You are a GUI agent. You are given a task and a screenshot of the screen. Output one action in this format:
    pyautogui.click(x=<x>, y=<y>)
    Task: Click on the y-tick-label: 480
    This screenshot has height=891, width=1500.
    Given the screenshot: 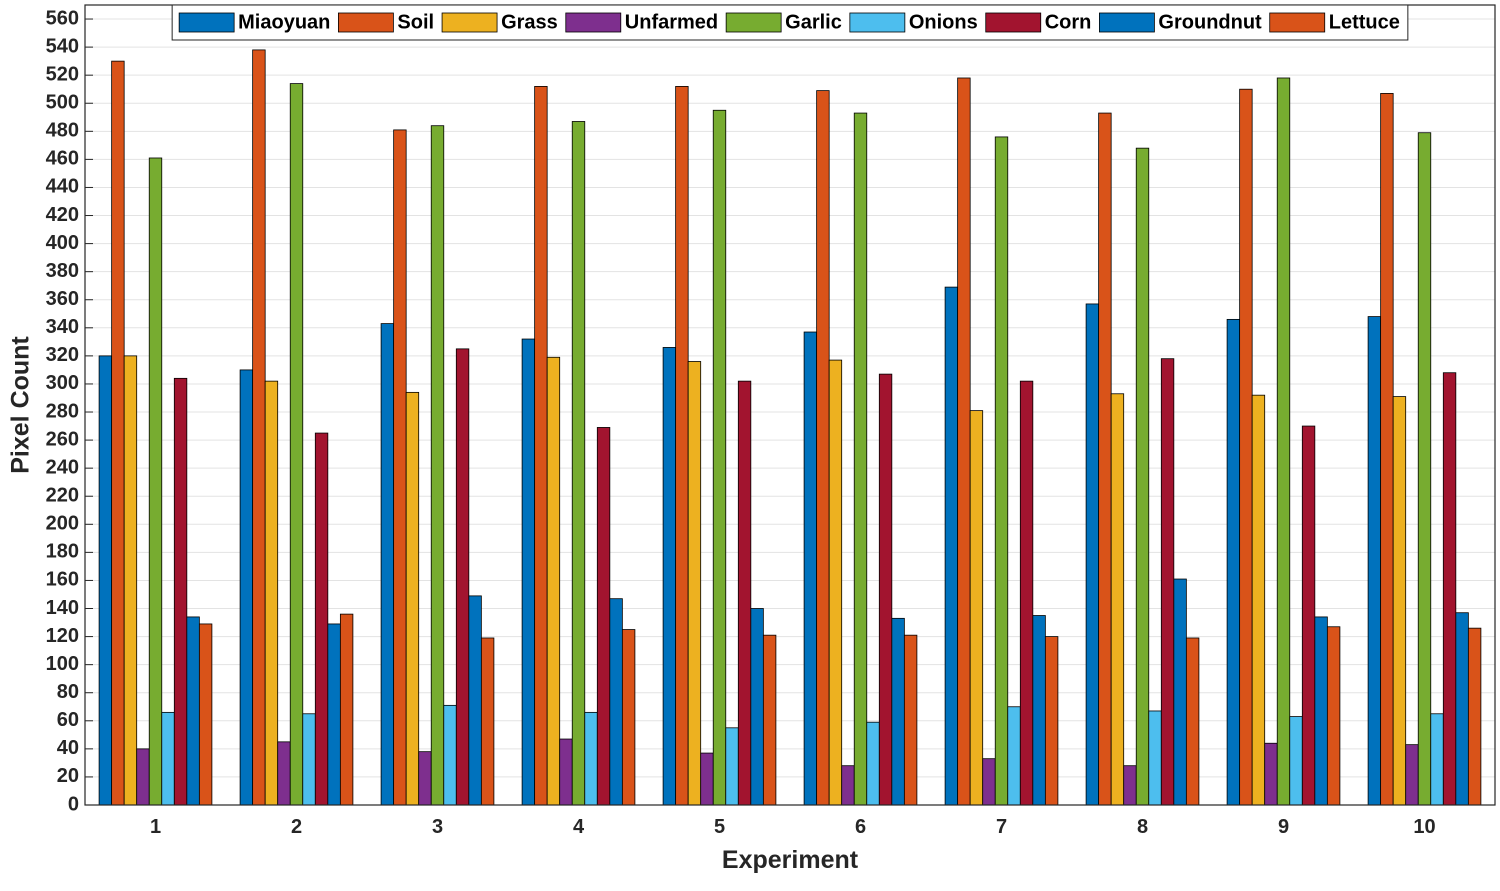 What is the action you would take?
    pyautogui.click(x=62, y=131)
    